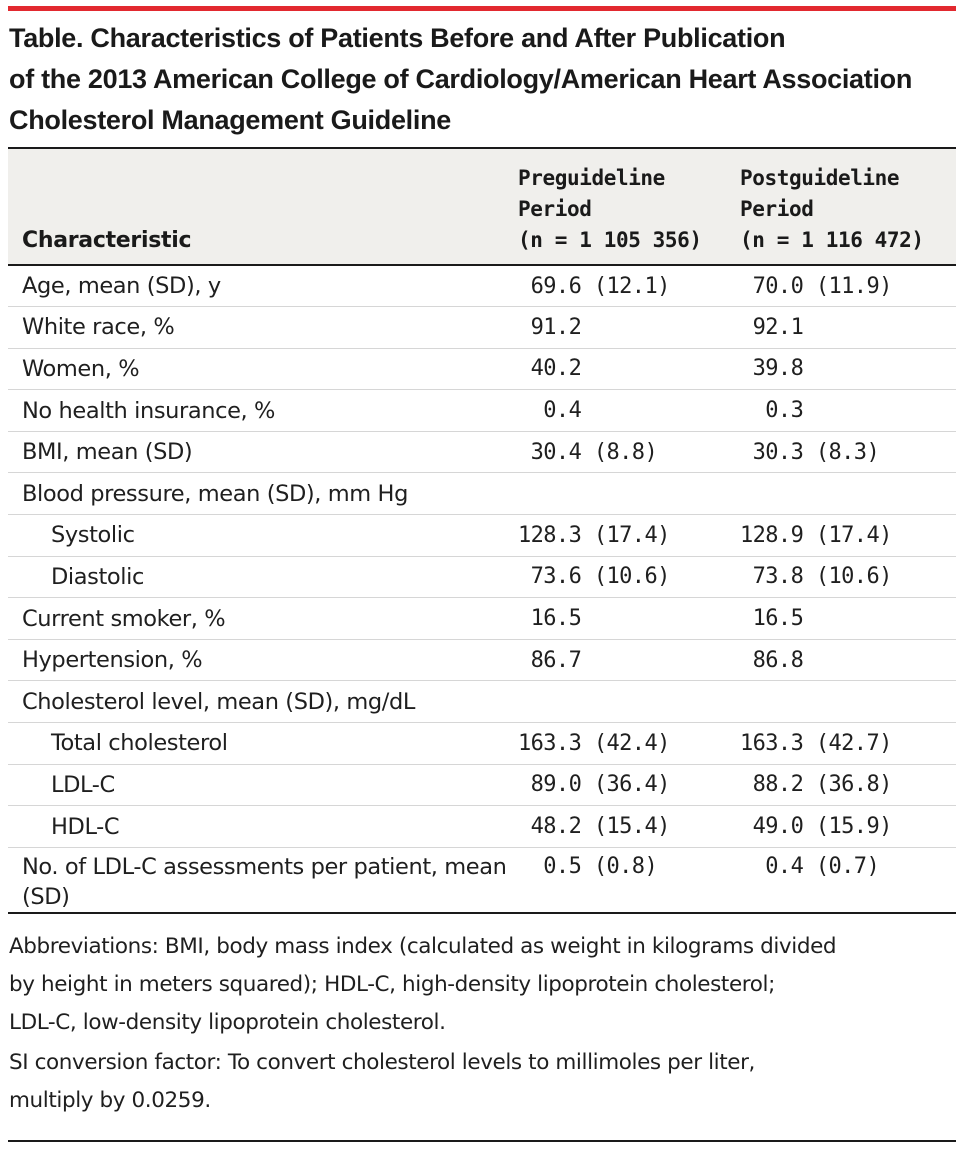 The width and height of the screenshot is (963, 1150). Describe the element at coordinates (139, 743) in the screenshot. I see `row-label: Total cholesterol` at that location.